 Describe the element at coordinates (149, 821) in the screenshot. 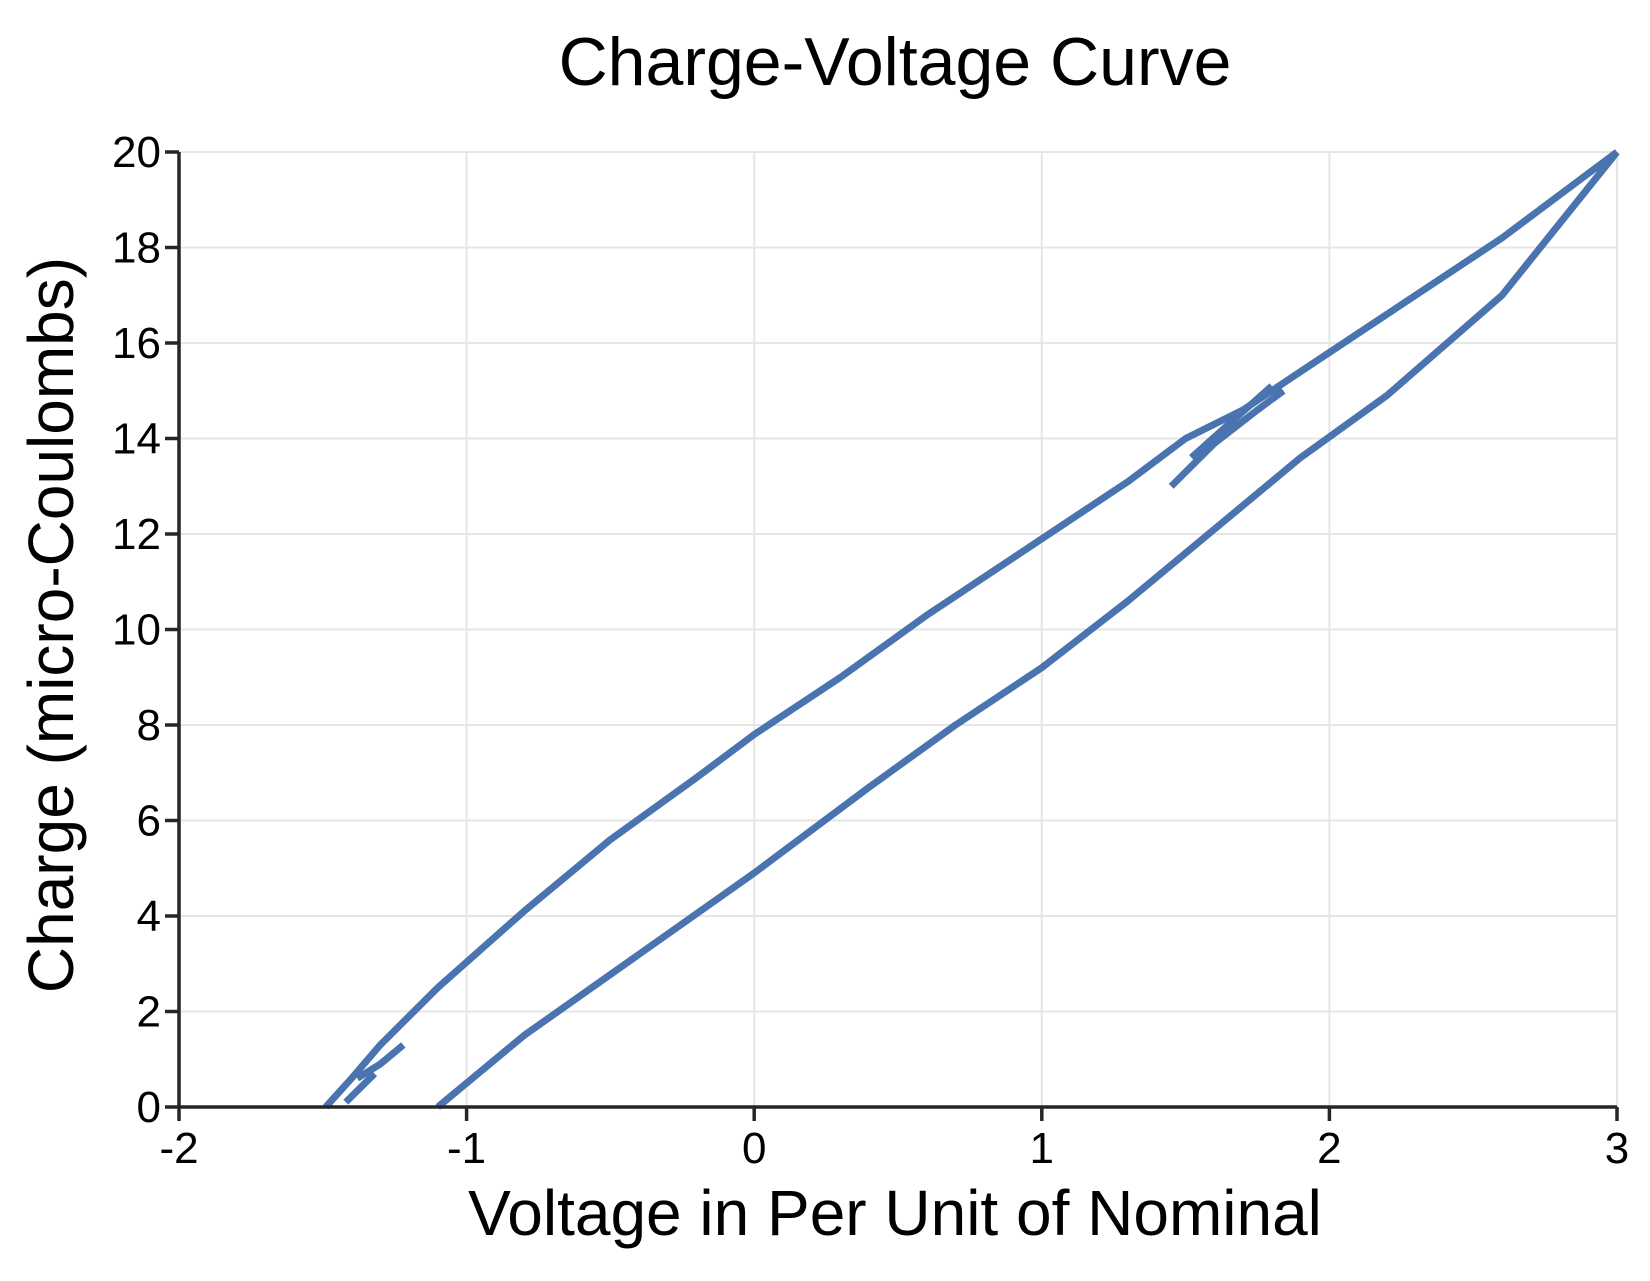

I see `y-tick-label: 6` at that location.